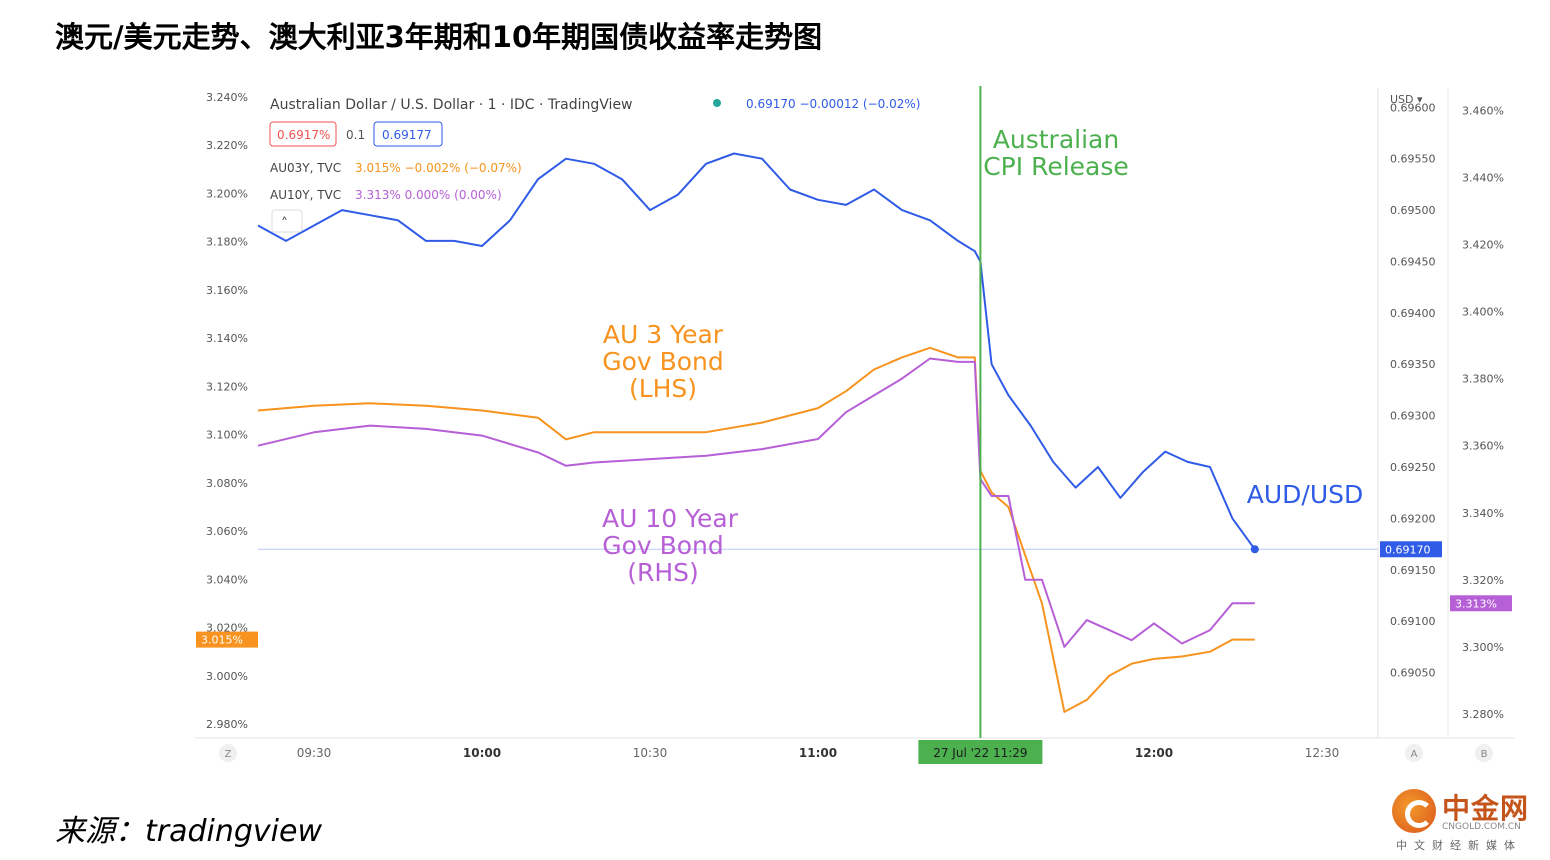 The height and width of the screenshot is (860, 1550). What do you see at coordinates (1483, 647) in the screenshot?
I see `right-tick-label: 3.300%` at bounding box center [1483, 647].